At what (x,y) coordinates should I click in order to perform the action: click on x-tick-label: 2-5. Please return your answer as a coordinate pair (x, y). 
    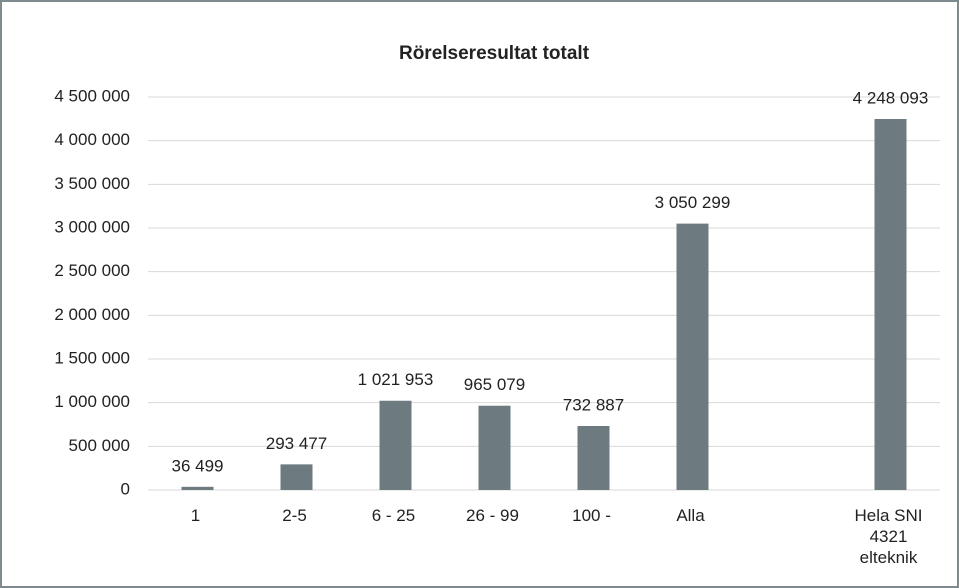
    Looking at the image, I should click on (294, 515).